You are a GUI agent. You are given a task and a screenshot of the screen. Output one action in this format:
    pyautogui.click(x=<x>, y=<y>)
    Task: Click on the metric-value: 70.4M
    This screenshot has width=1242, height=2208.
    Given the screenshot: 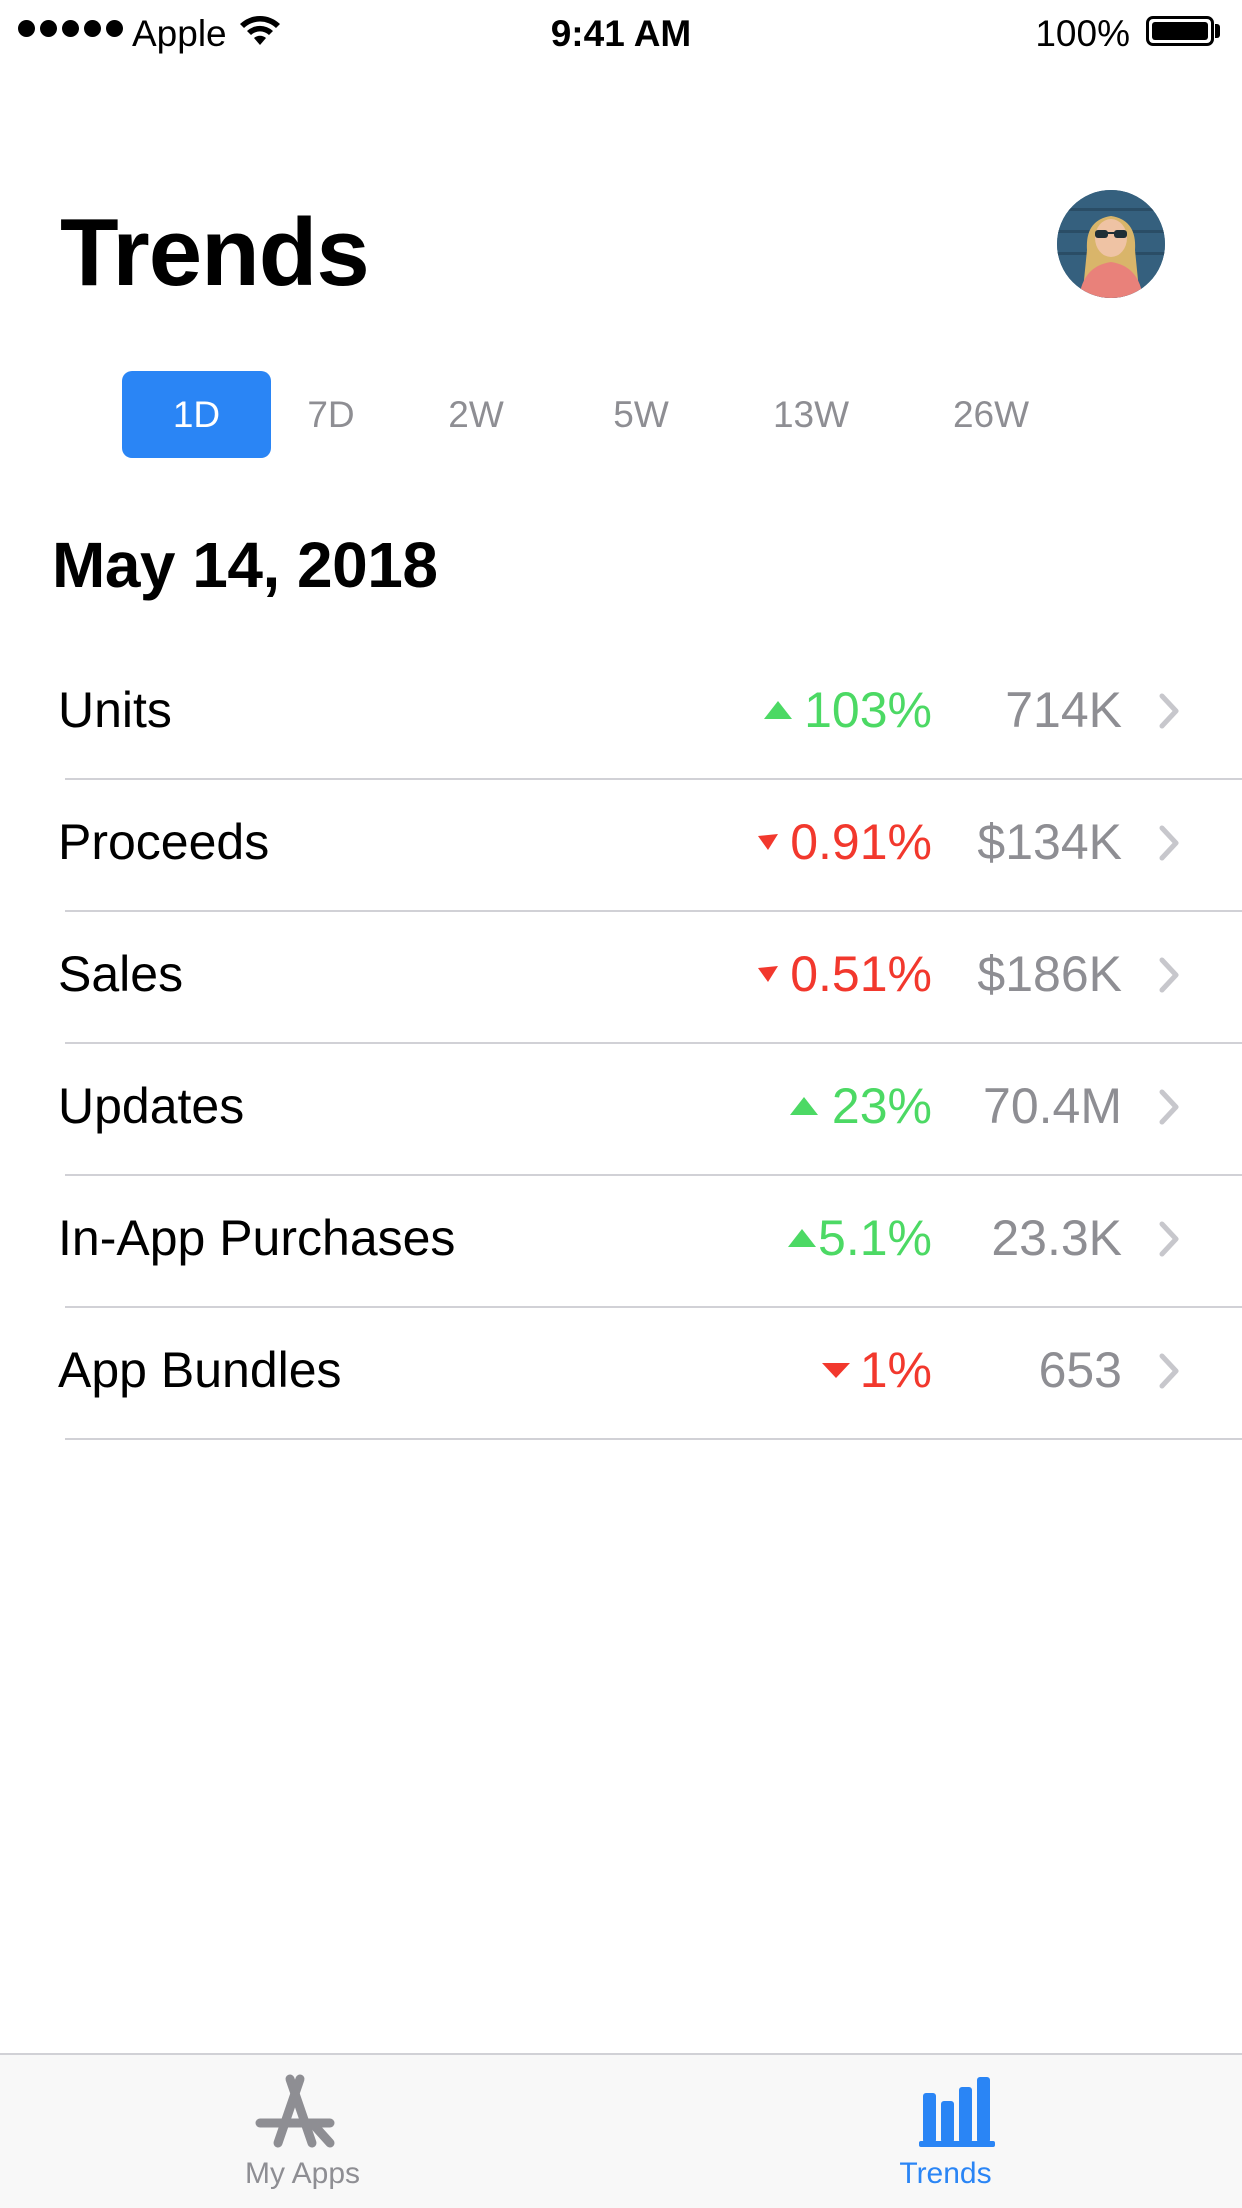 What is the action you would take?
    pyautogui.click(x=1052, y=1106)
    